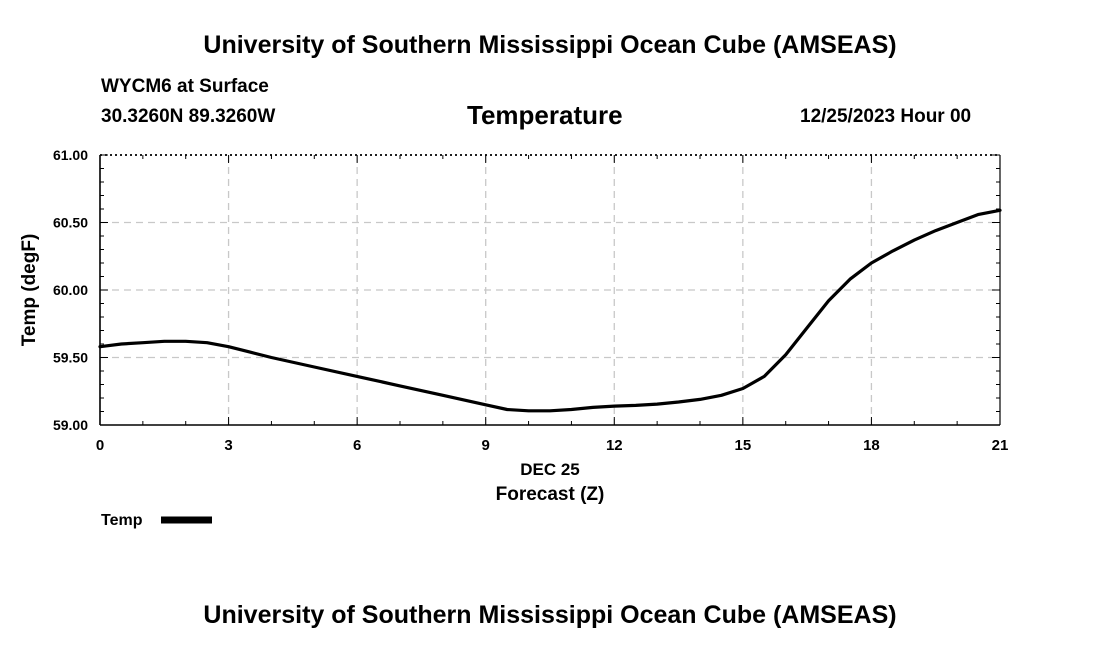 Image resolution: width=1100 pixels, height=650 pixels. What do you see at coordinates (886, 116) in the screenshot?
I see `datetime-label: 12/25/2023 Hour 00` at bounding box center [886, 116].